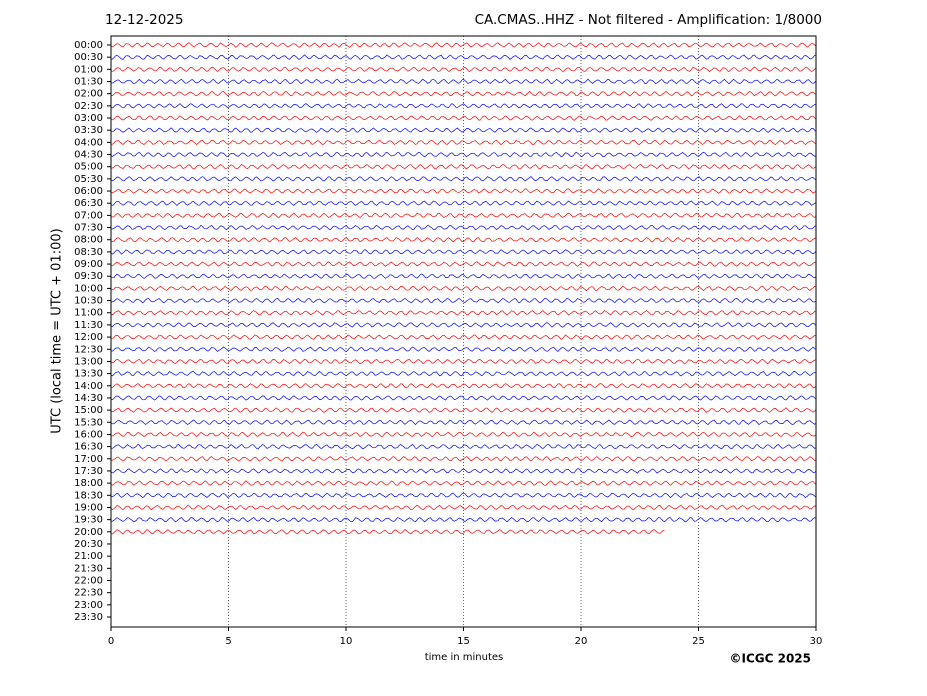 The height and width of the screenshot is (696, 927). What do you see at coordinates (88, 313) in the screenshot?
I see `y-tick-label: 11:00` at bounding box center [88, 313].